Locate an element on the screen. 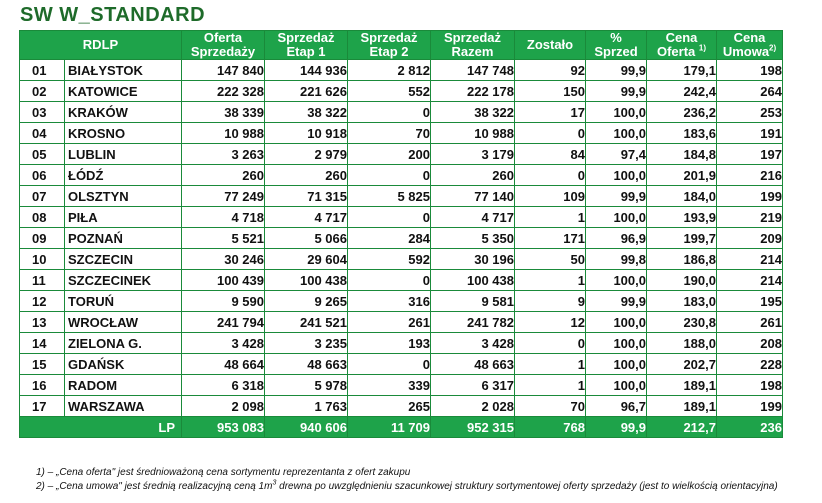 The width and height of the screenshot is (822, 503). cell-razem: 260 is located at coordinates (472, 175).